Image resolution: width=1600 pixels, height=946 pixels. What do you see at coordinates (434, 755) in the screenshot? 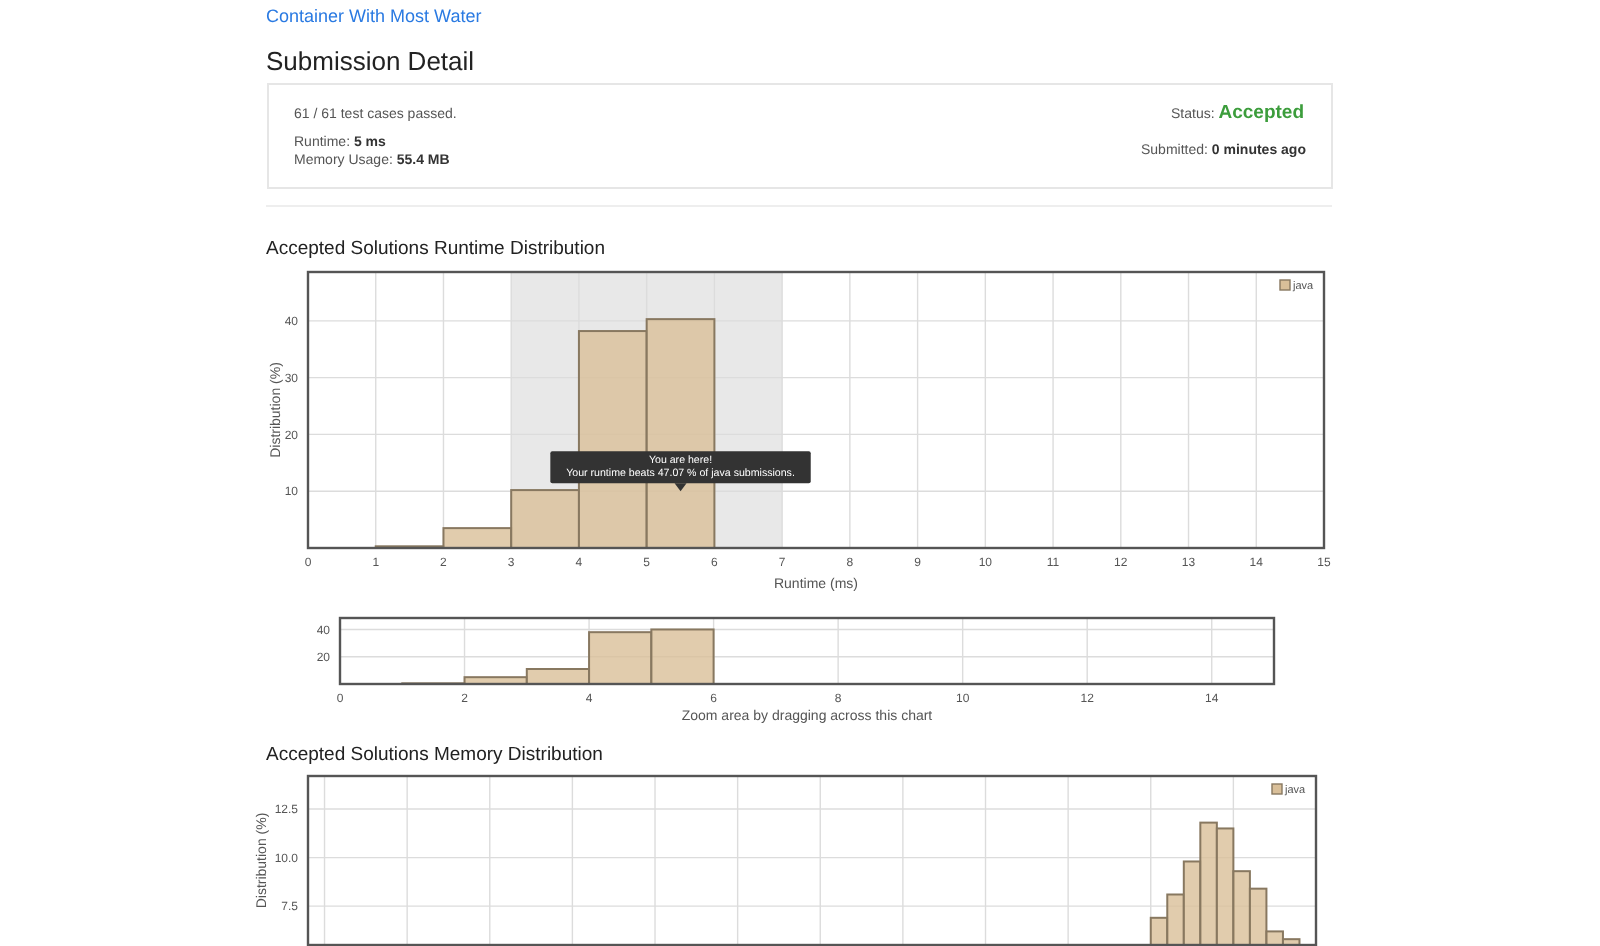
I see `chart-title: Accepted Solutions Memory Distribution` at bounding box center [434, 755].